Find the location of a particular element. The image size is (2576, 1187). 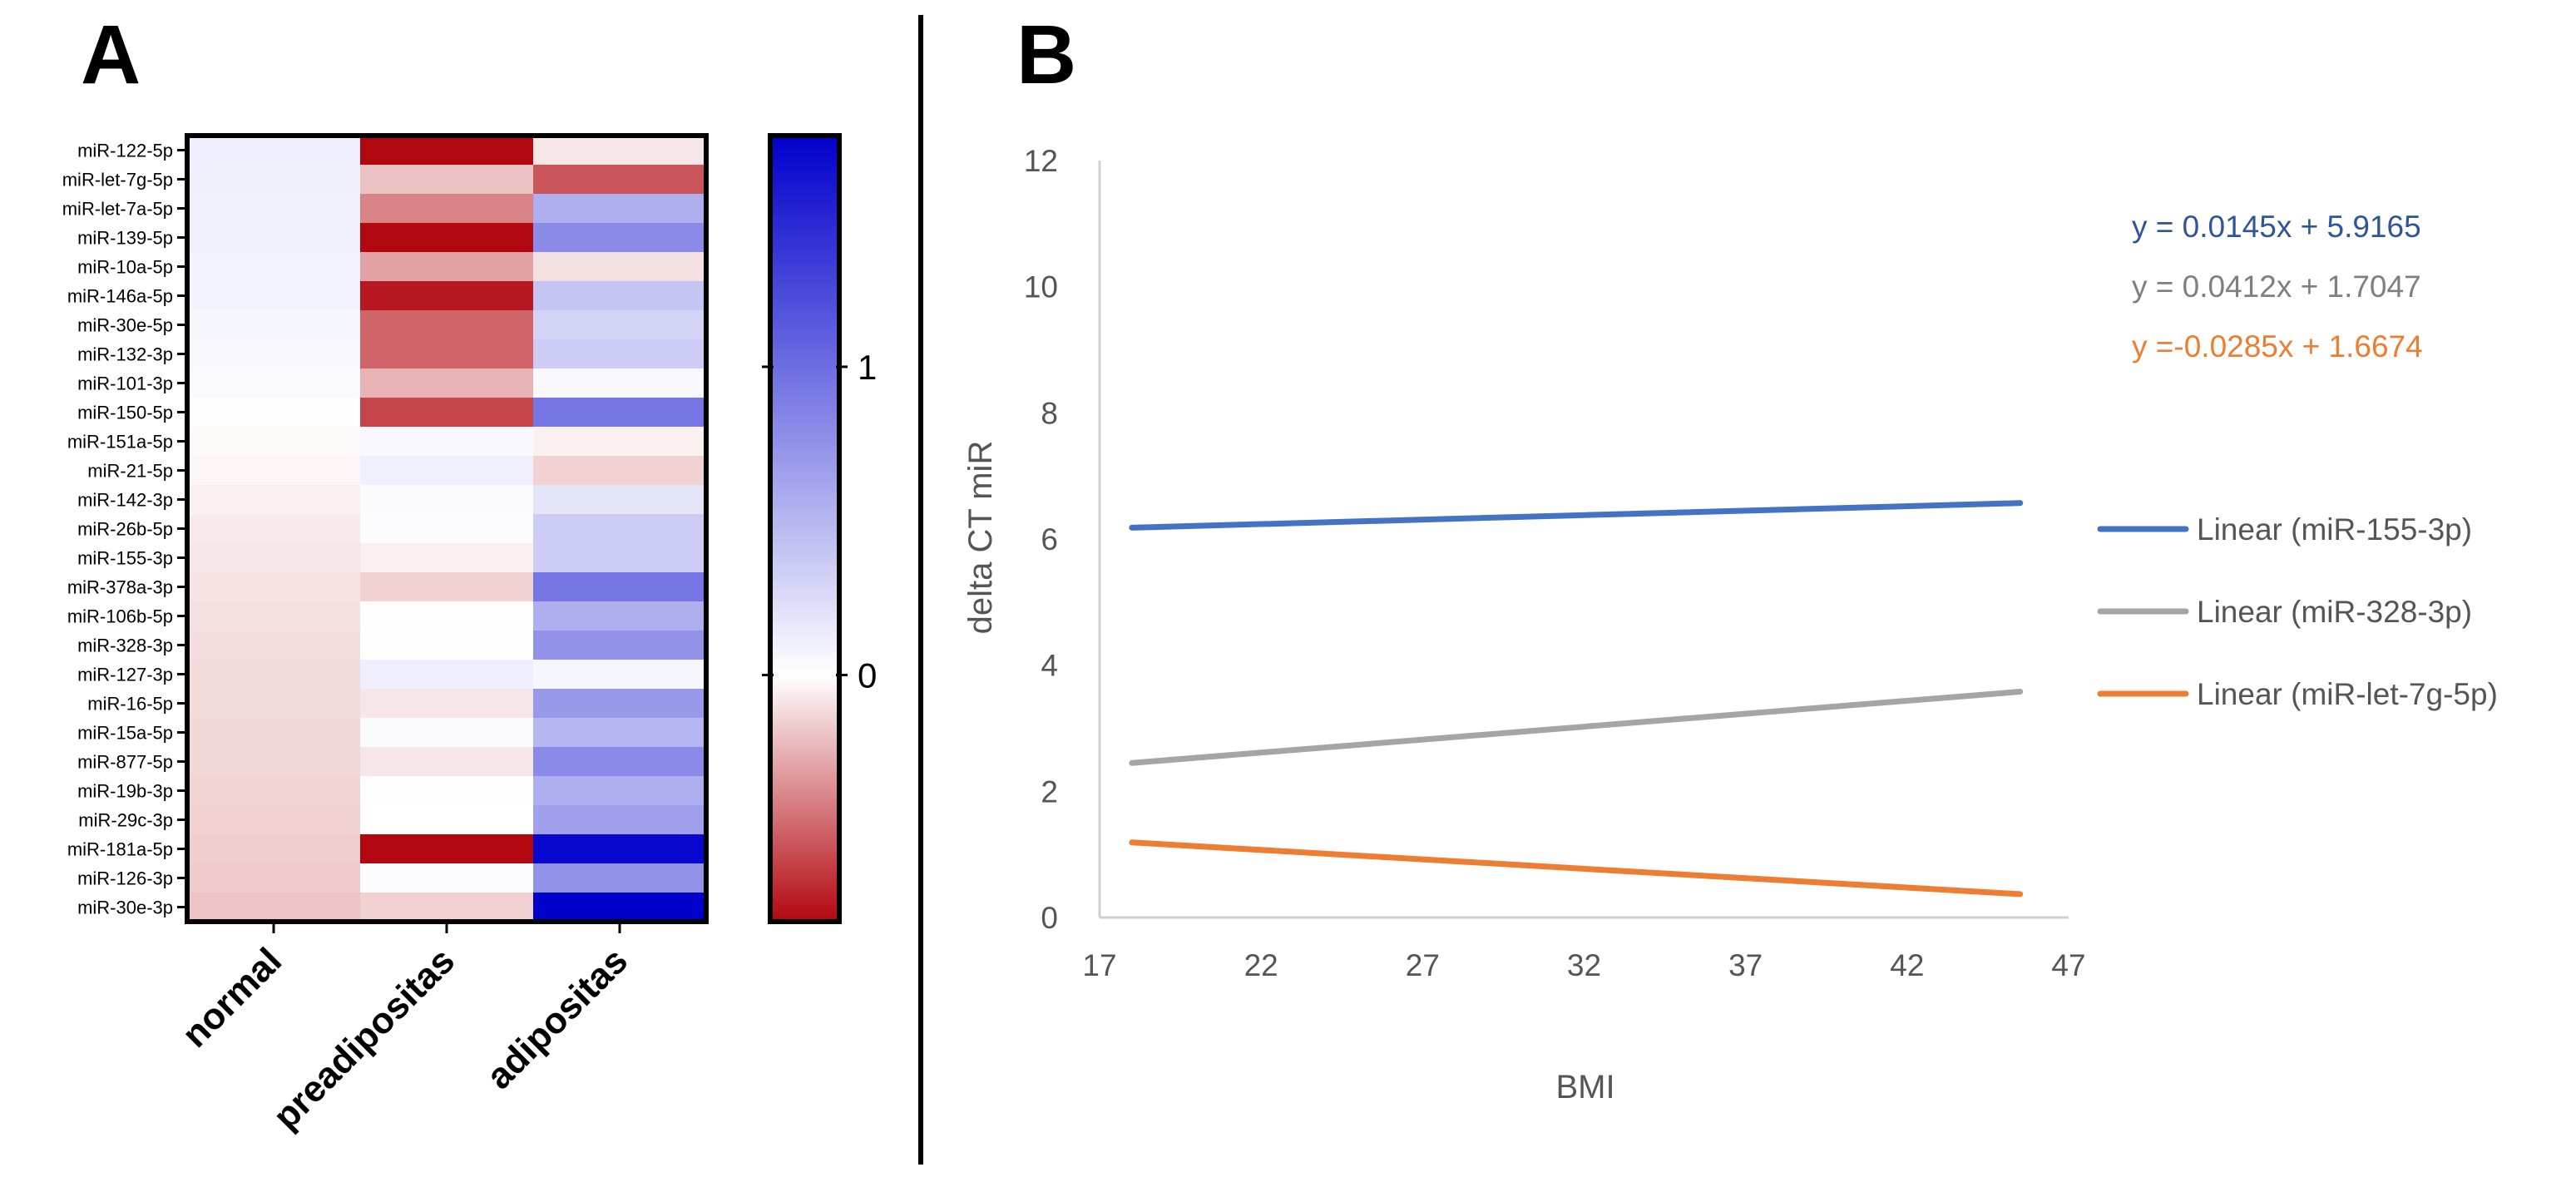

heatmap-column-label: normal is located at coordinates (232, 998).